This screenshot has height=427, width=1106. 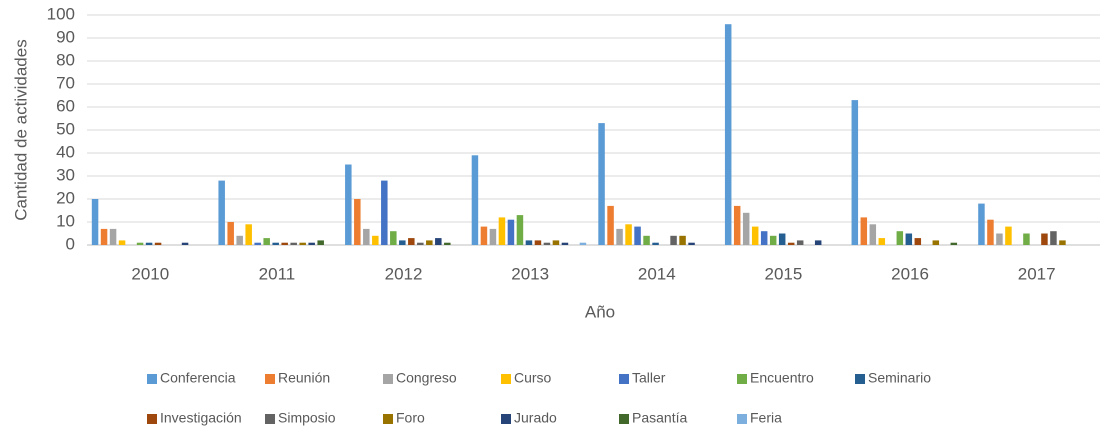 What do you see at coordinates (1037, 273) in the screenshot?
I see `x-tick-label: 2017` at bounding box center [1037, 273].